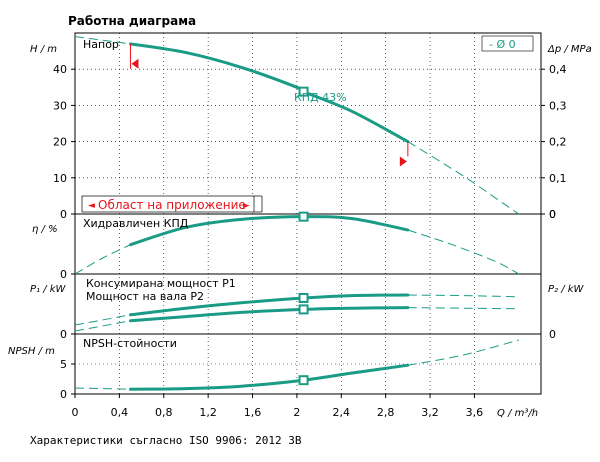 This screenshot has height=462, width=600. What do you see at coordinates (552, 334) in the screenshot?
I see `power-y2-tick-label: 0` at bounding box center [552, 334].